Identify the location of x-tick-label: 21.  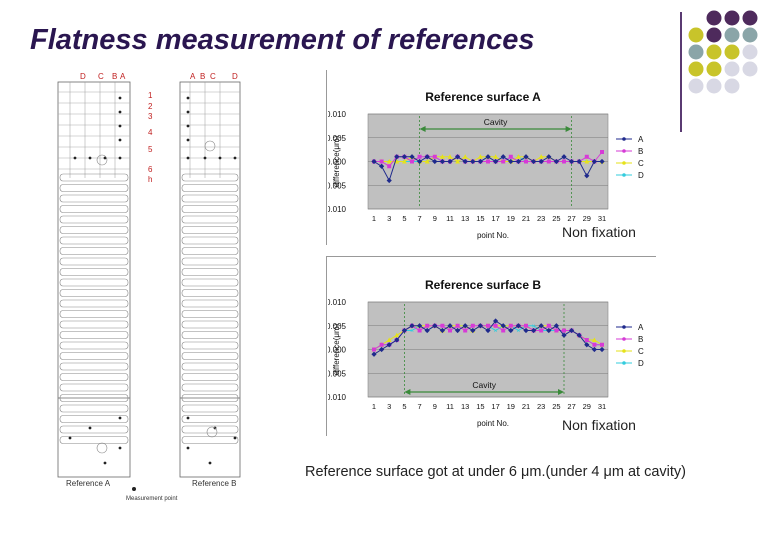
(526, 218).